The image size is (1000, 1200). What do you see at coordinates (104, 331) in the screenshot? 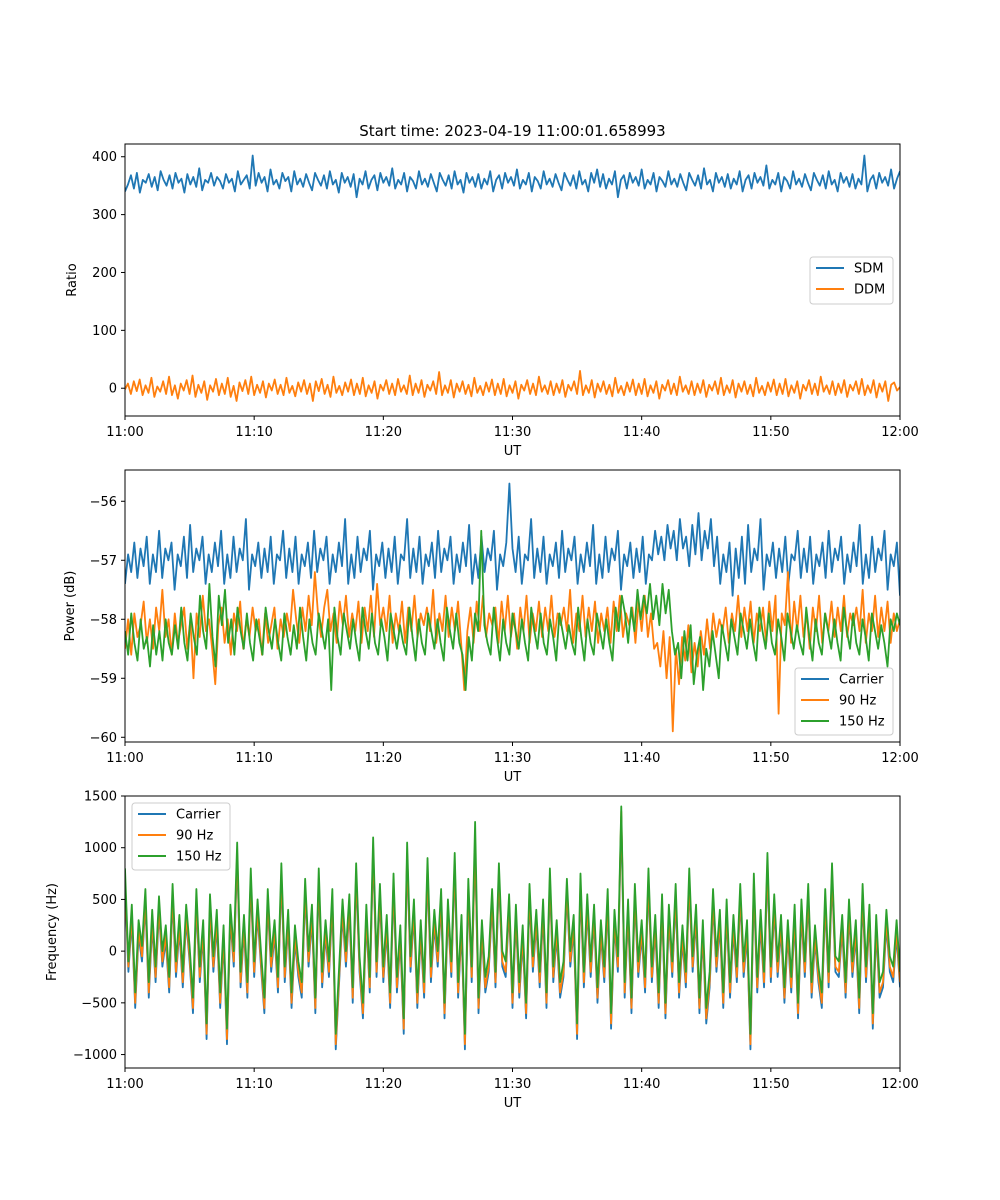
I see `y-tick-label: 100` at bounding box center [104, 331].